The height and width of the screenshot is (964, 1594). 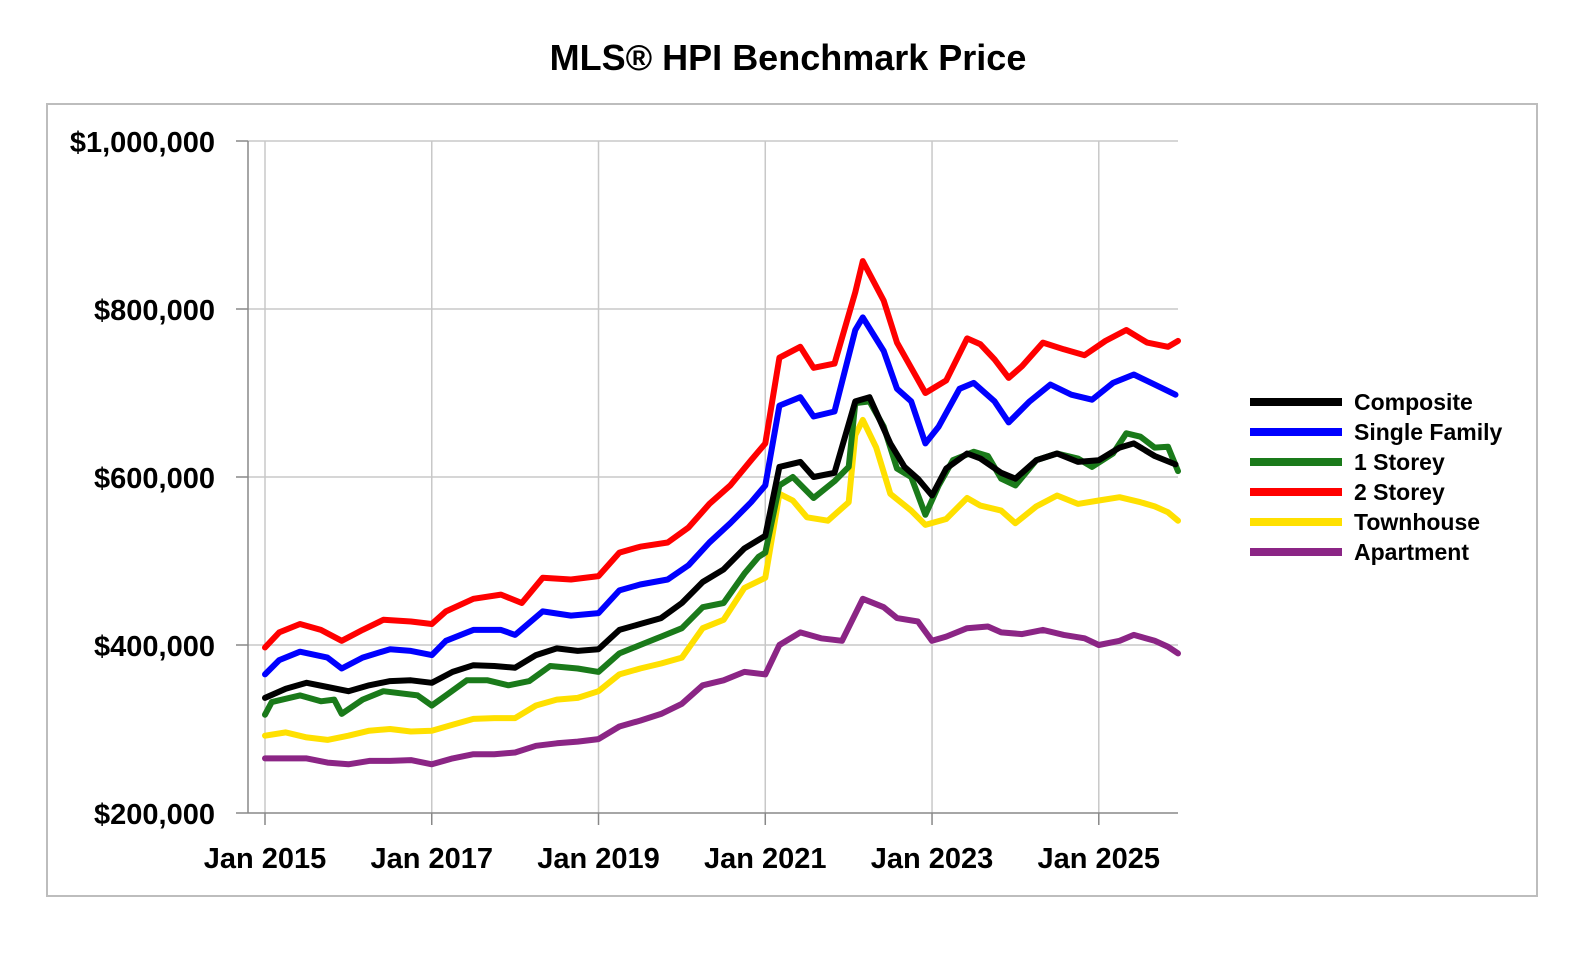 What do you see at coordinates (154, 815) in the screenshot?
I see `y-tick-label: $200,000` at bounding box center [154, 815].